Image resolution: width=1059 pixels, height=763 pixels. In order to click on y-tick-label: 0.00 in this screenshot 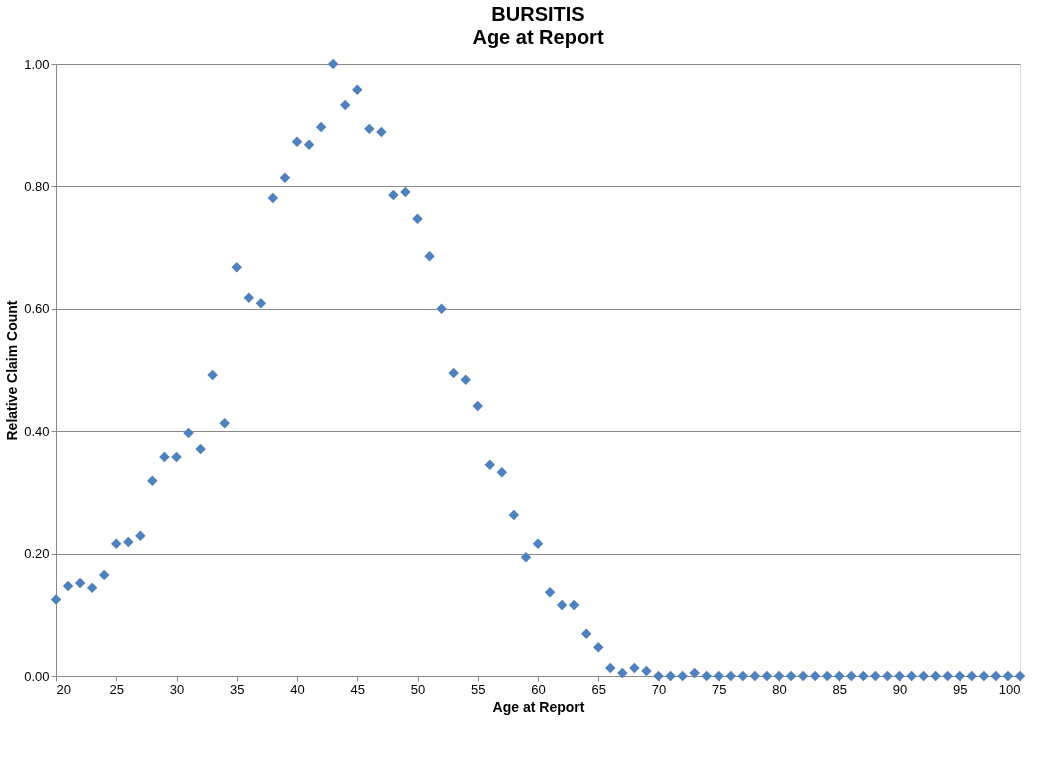, I will do `click(37, 676)`.